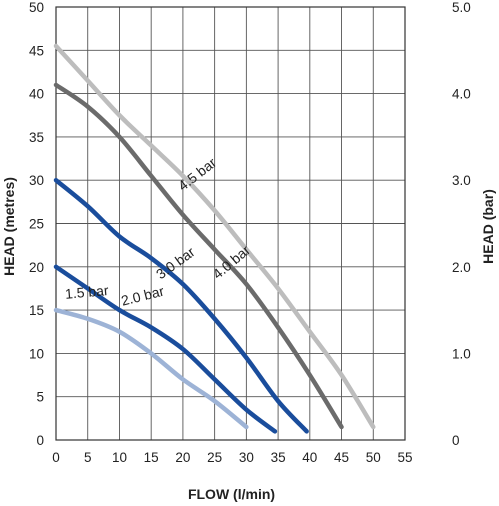 The height and width of the screenshot is (506, 499). What do you see at coordinates (36, 50) in the screenshot?
I see `y-tick-label: 45` at bounding box center [36, 50].